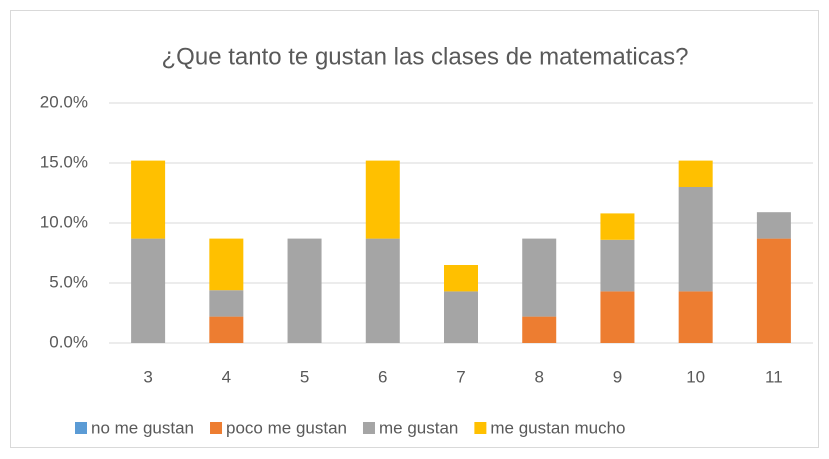  I want to click on x-tick-label: 10, so click(695, 376).